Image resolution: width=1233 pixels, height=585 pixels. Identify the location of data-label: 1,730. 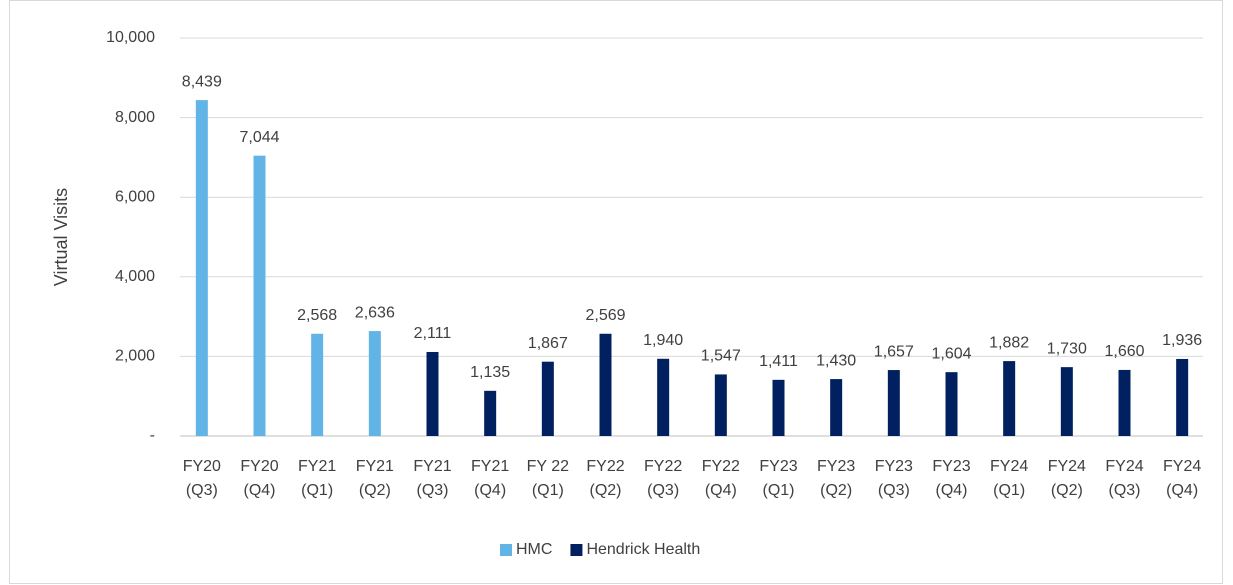
(1067, 348).